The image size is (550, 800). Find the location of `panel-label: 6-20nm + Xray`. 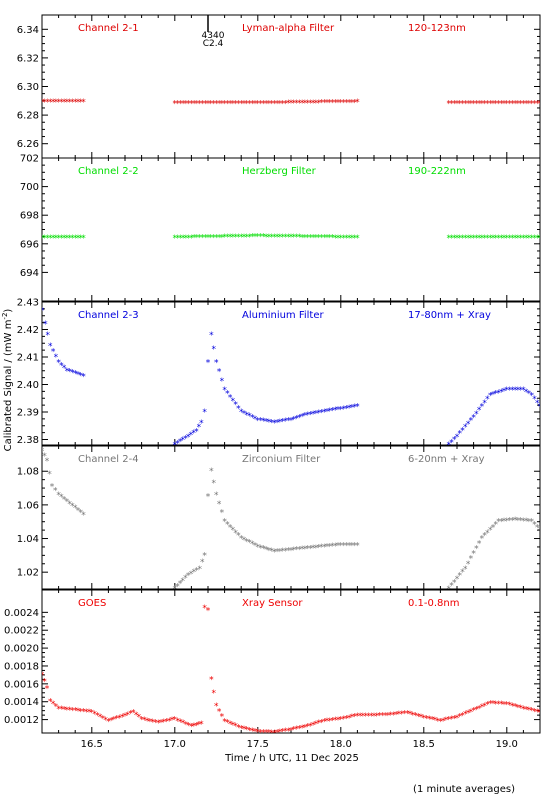

panel-label: 6-20nm + Xray is located at coordinates (446, 459).